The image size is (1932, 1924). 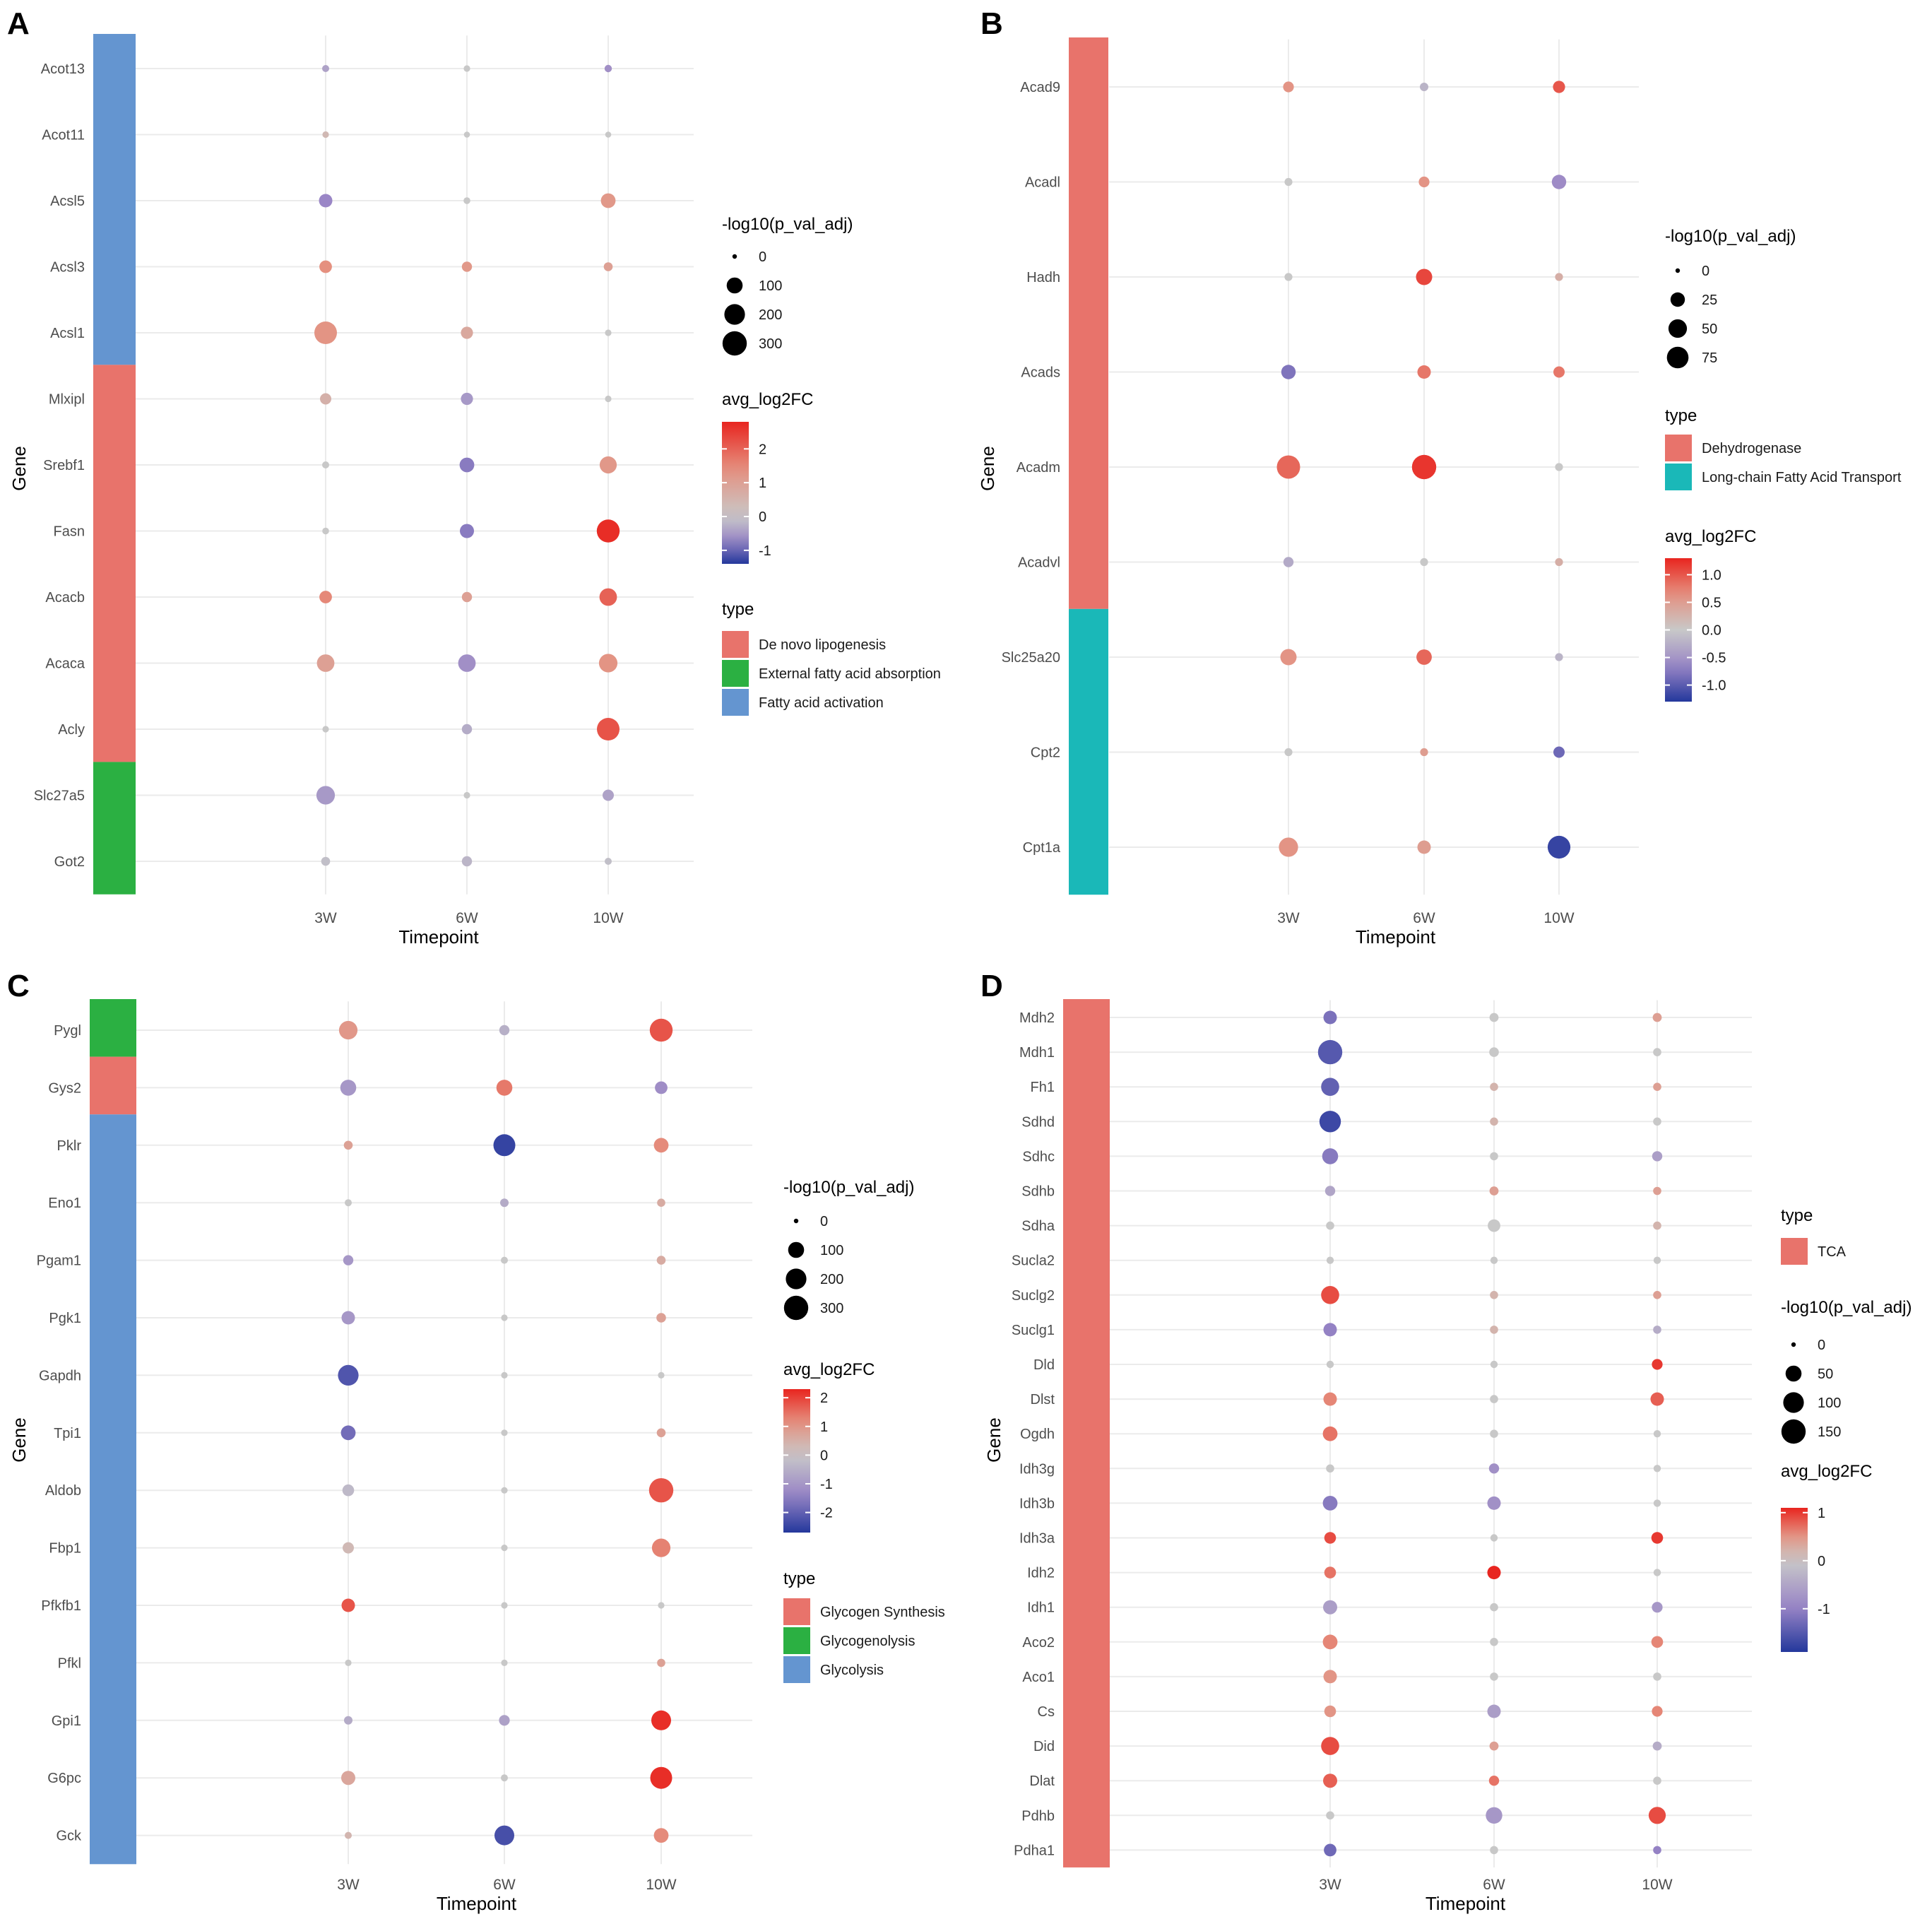 What do you see at coordinates (477, 1904) in the screenshot?
I see `x-axis-title: Timepoint` at bounding box center [477, 1904].